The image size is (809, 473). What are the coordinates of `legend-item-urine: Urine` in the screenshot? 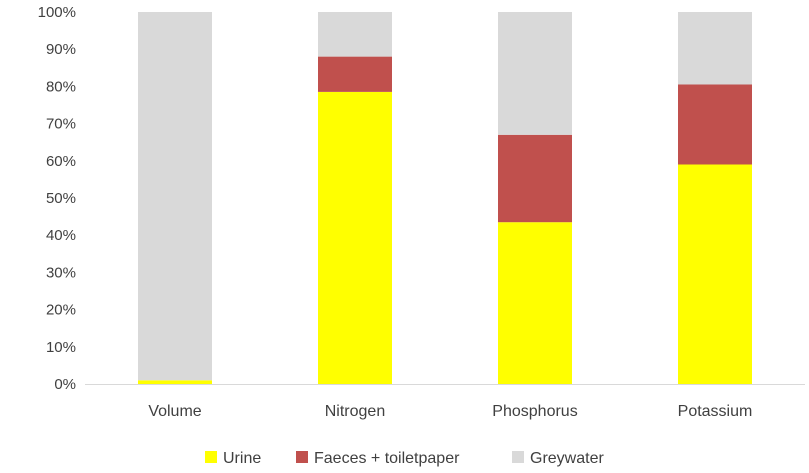 It's located at (233, 458).